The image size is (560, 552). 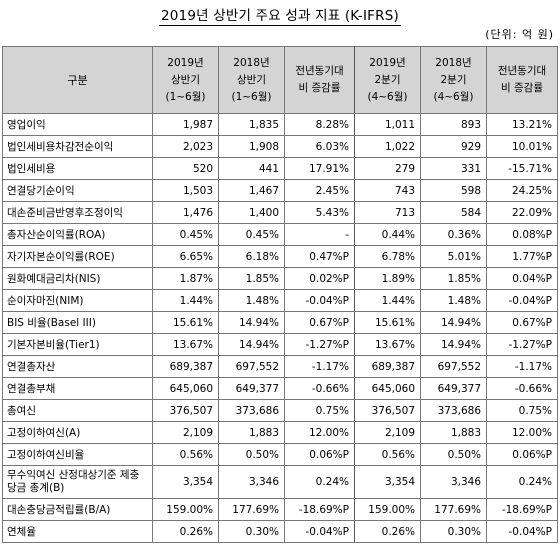 What do you see at coordinates (522, 124) in the screenshot?
I see `cell-value: 13.21%` at bounding box center [522, 124].